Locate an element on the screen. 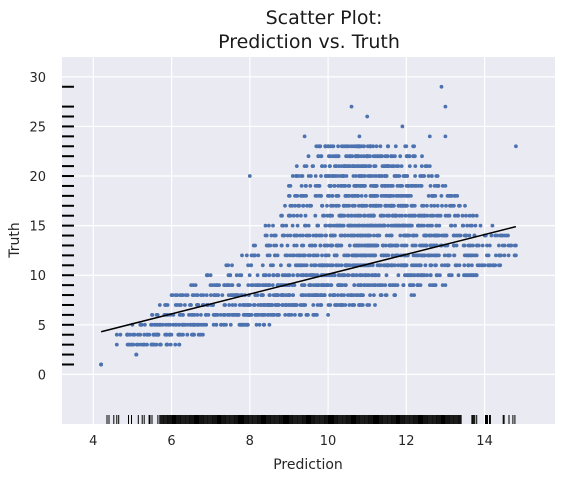 This screenshot has width=565, height=481. x-tick-label: 14 is located at coordinates (484, 441).